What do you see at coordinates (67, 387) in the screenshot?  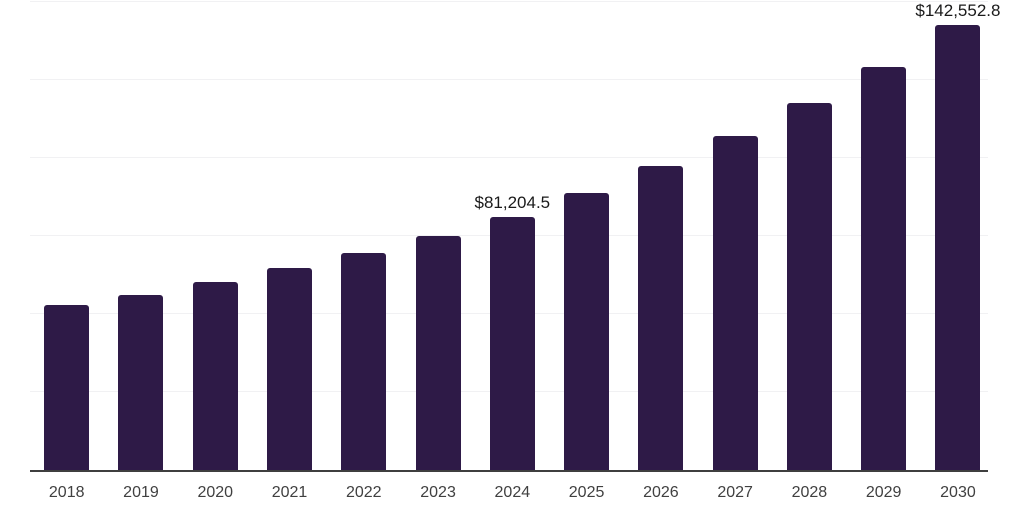 I see `bar-2018` at bounding box center [67, 387].